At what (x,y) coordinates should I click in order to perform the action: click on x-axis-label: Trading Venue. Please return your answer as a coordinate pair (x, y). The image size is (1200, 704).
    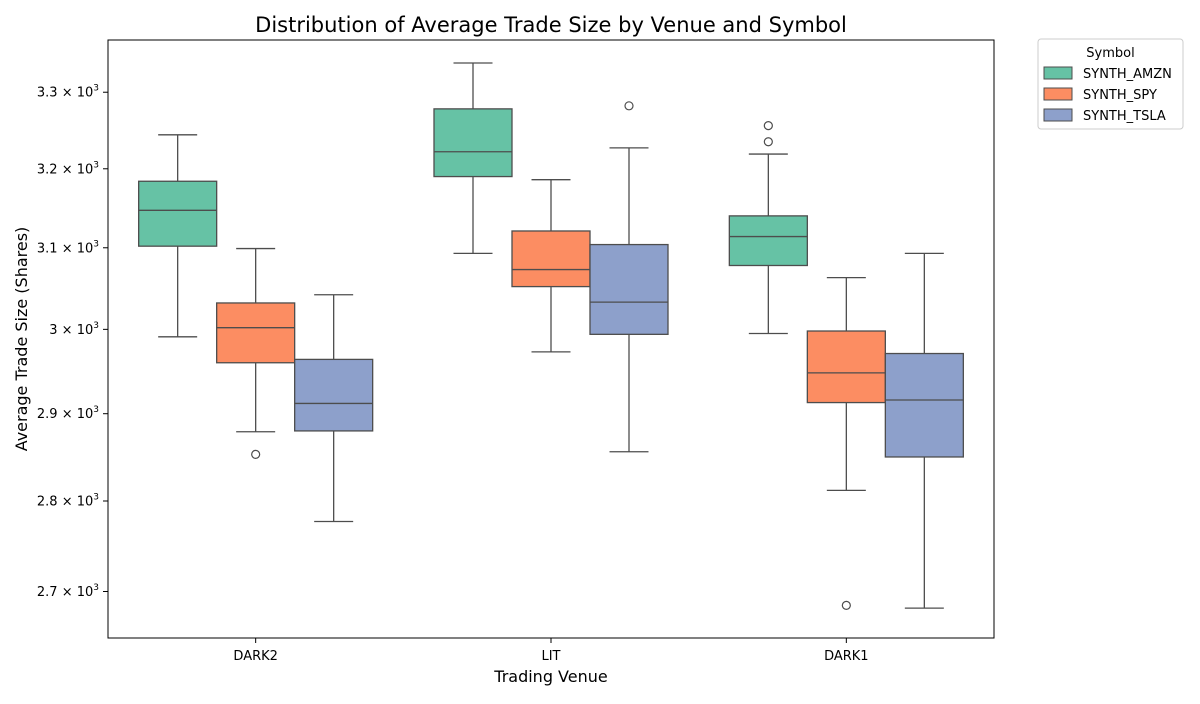
    Looking at the image, I should click on (550, 676).